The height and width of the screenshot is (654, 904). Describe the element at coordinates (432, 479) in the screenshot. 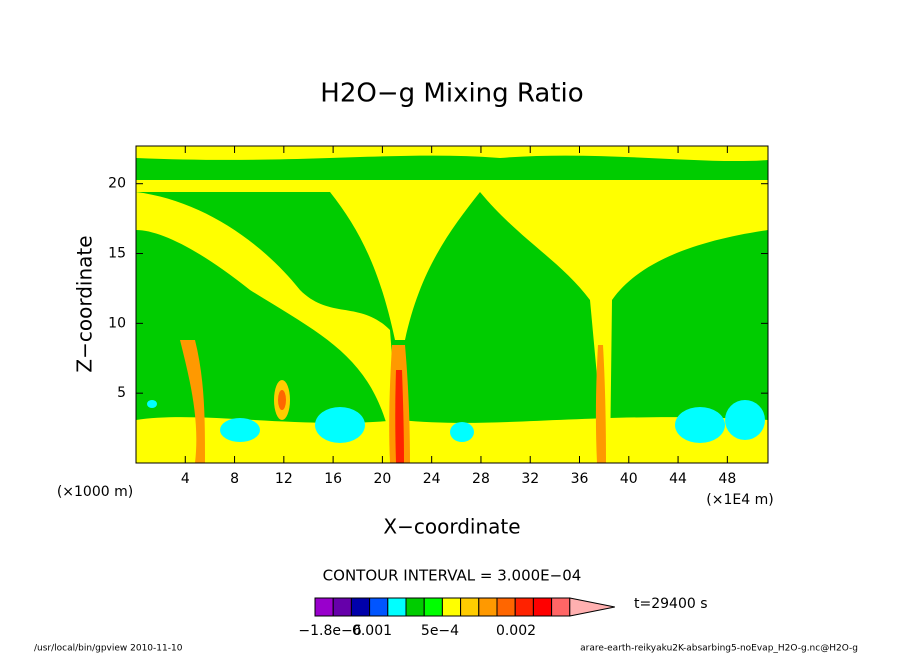

I see `x-tick-label: 24` at that location.